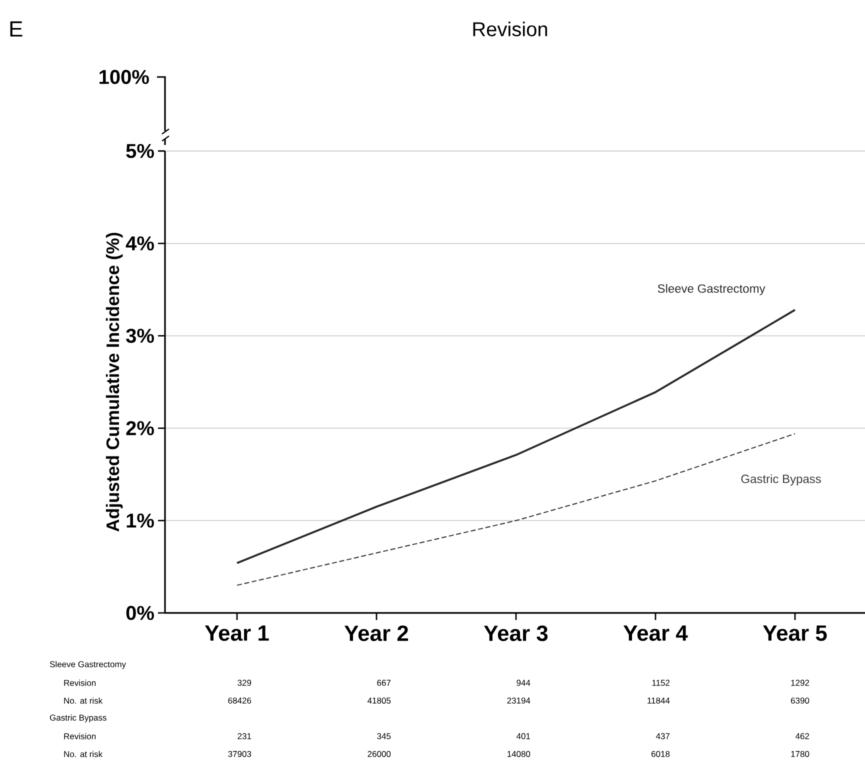 Image resolution: width=865 pixels, height=765 pixels. I want to click on text: 14080, so click(518, 753).